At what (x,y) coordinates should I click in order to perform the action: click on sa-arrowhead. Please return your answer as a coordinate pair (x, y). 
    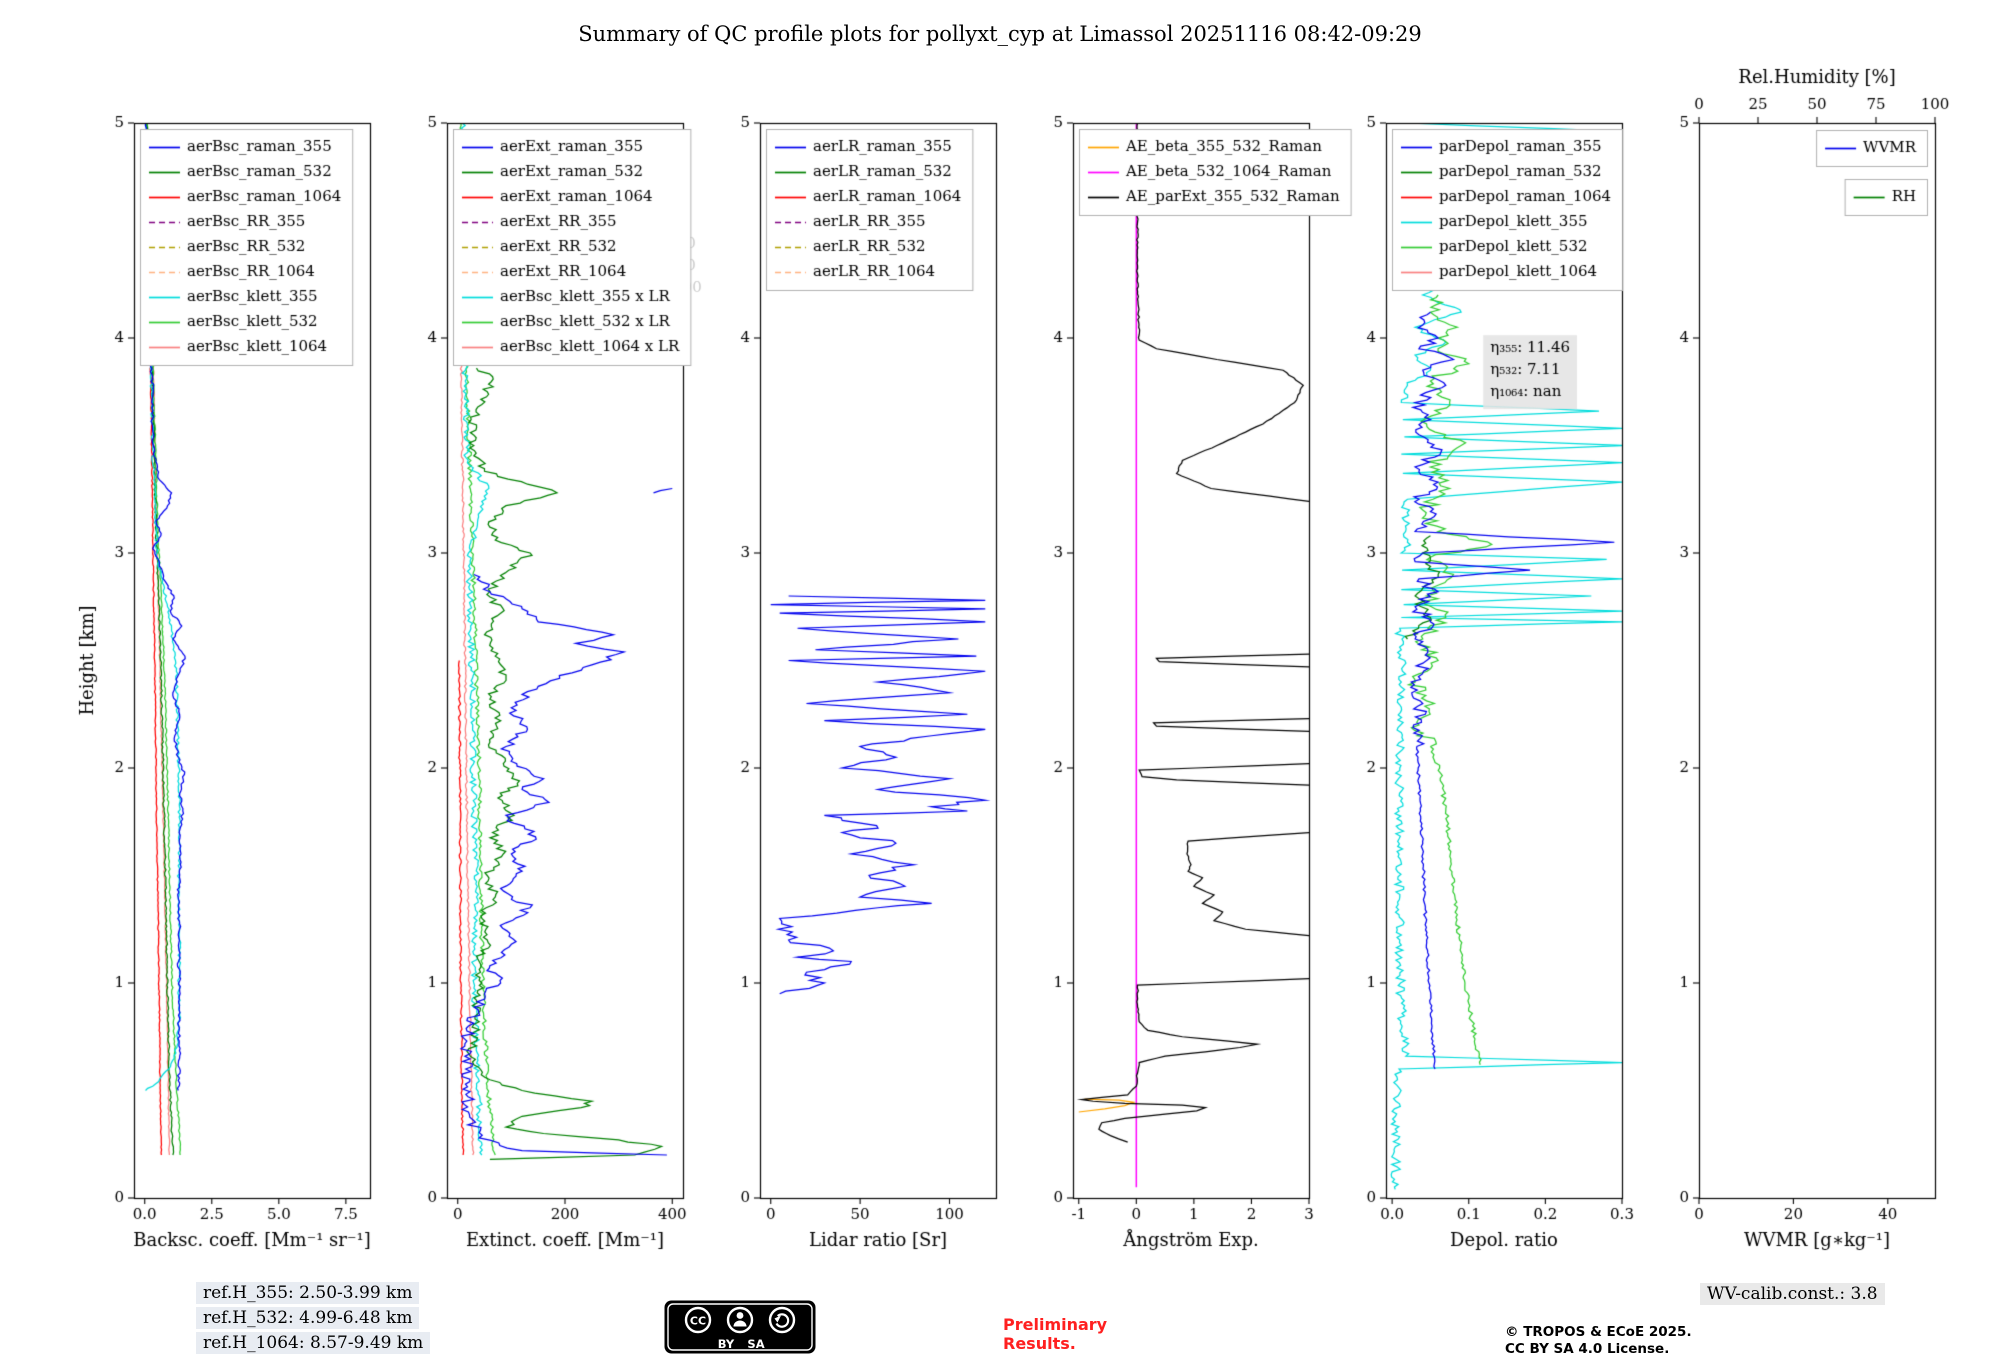
    Looking at the image, I should click on (777, 1319).